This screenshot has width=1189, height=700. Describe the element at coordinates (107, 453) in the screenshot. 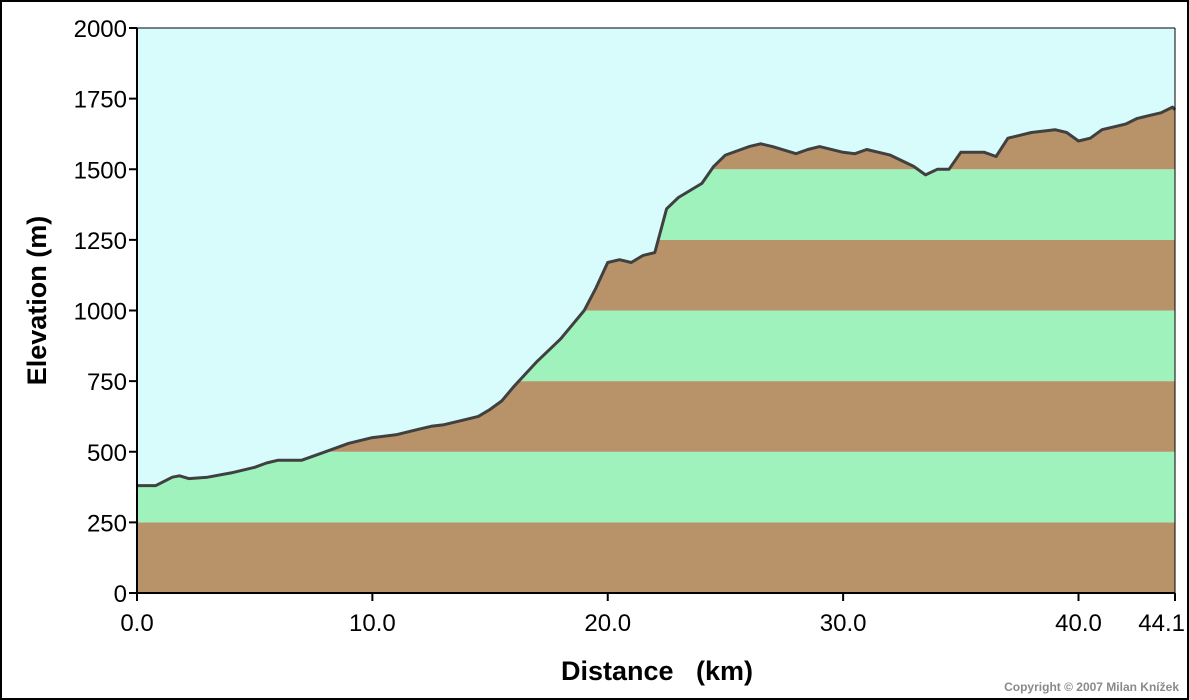

I see `y-tick-label: 500` at that location.